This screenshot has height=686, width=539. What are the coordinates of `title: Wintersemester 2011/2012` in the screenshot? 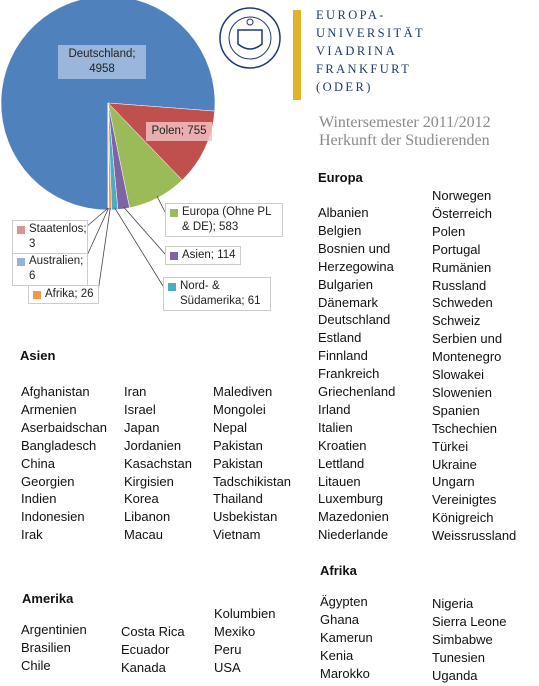 It's located at (405, 122).